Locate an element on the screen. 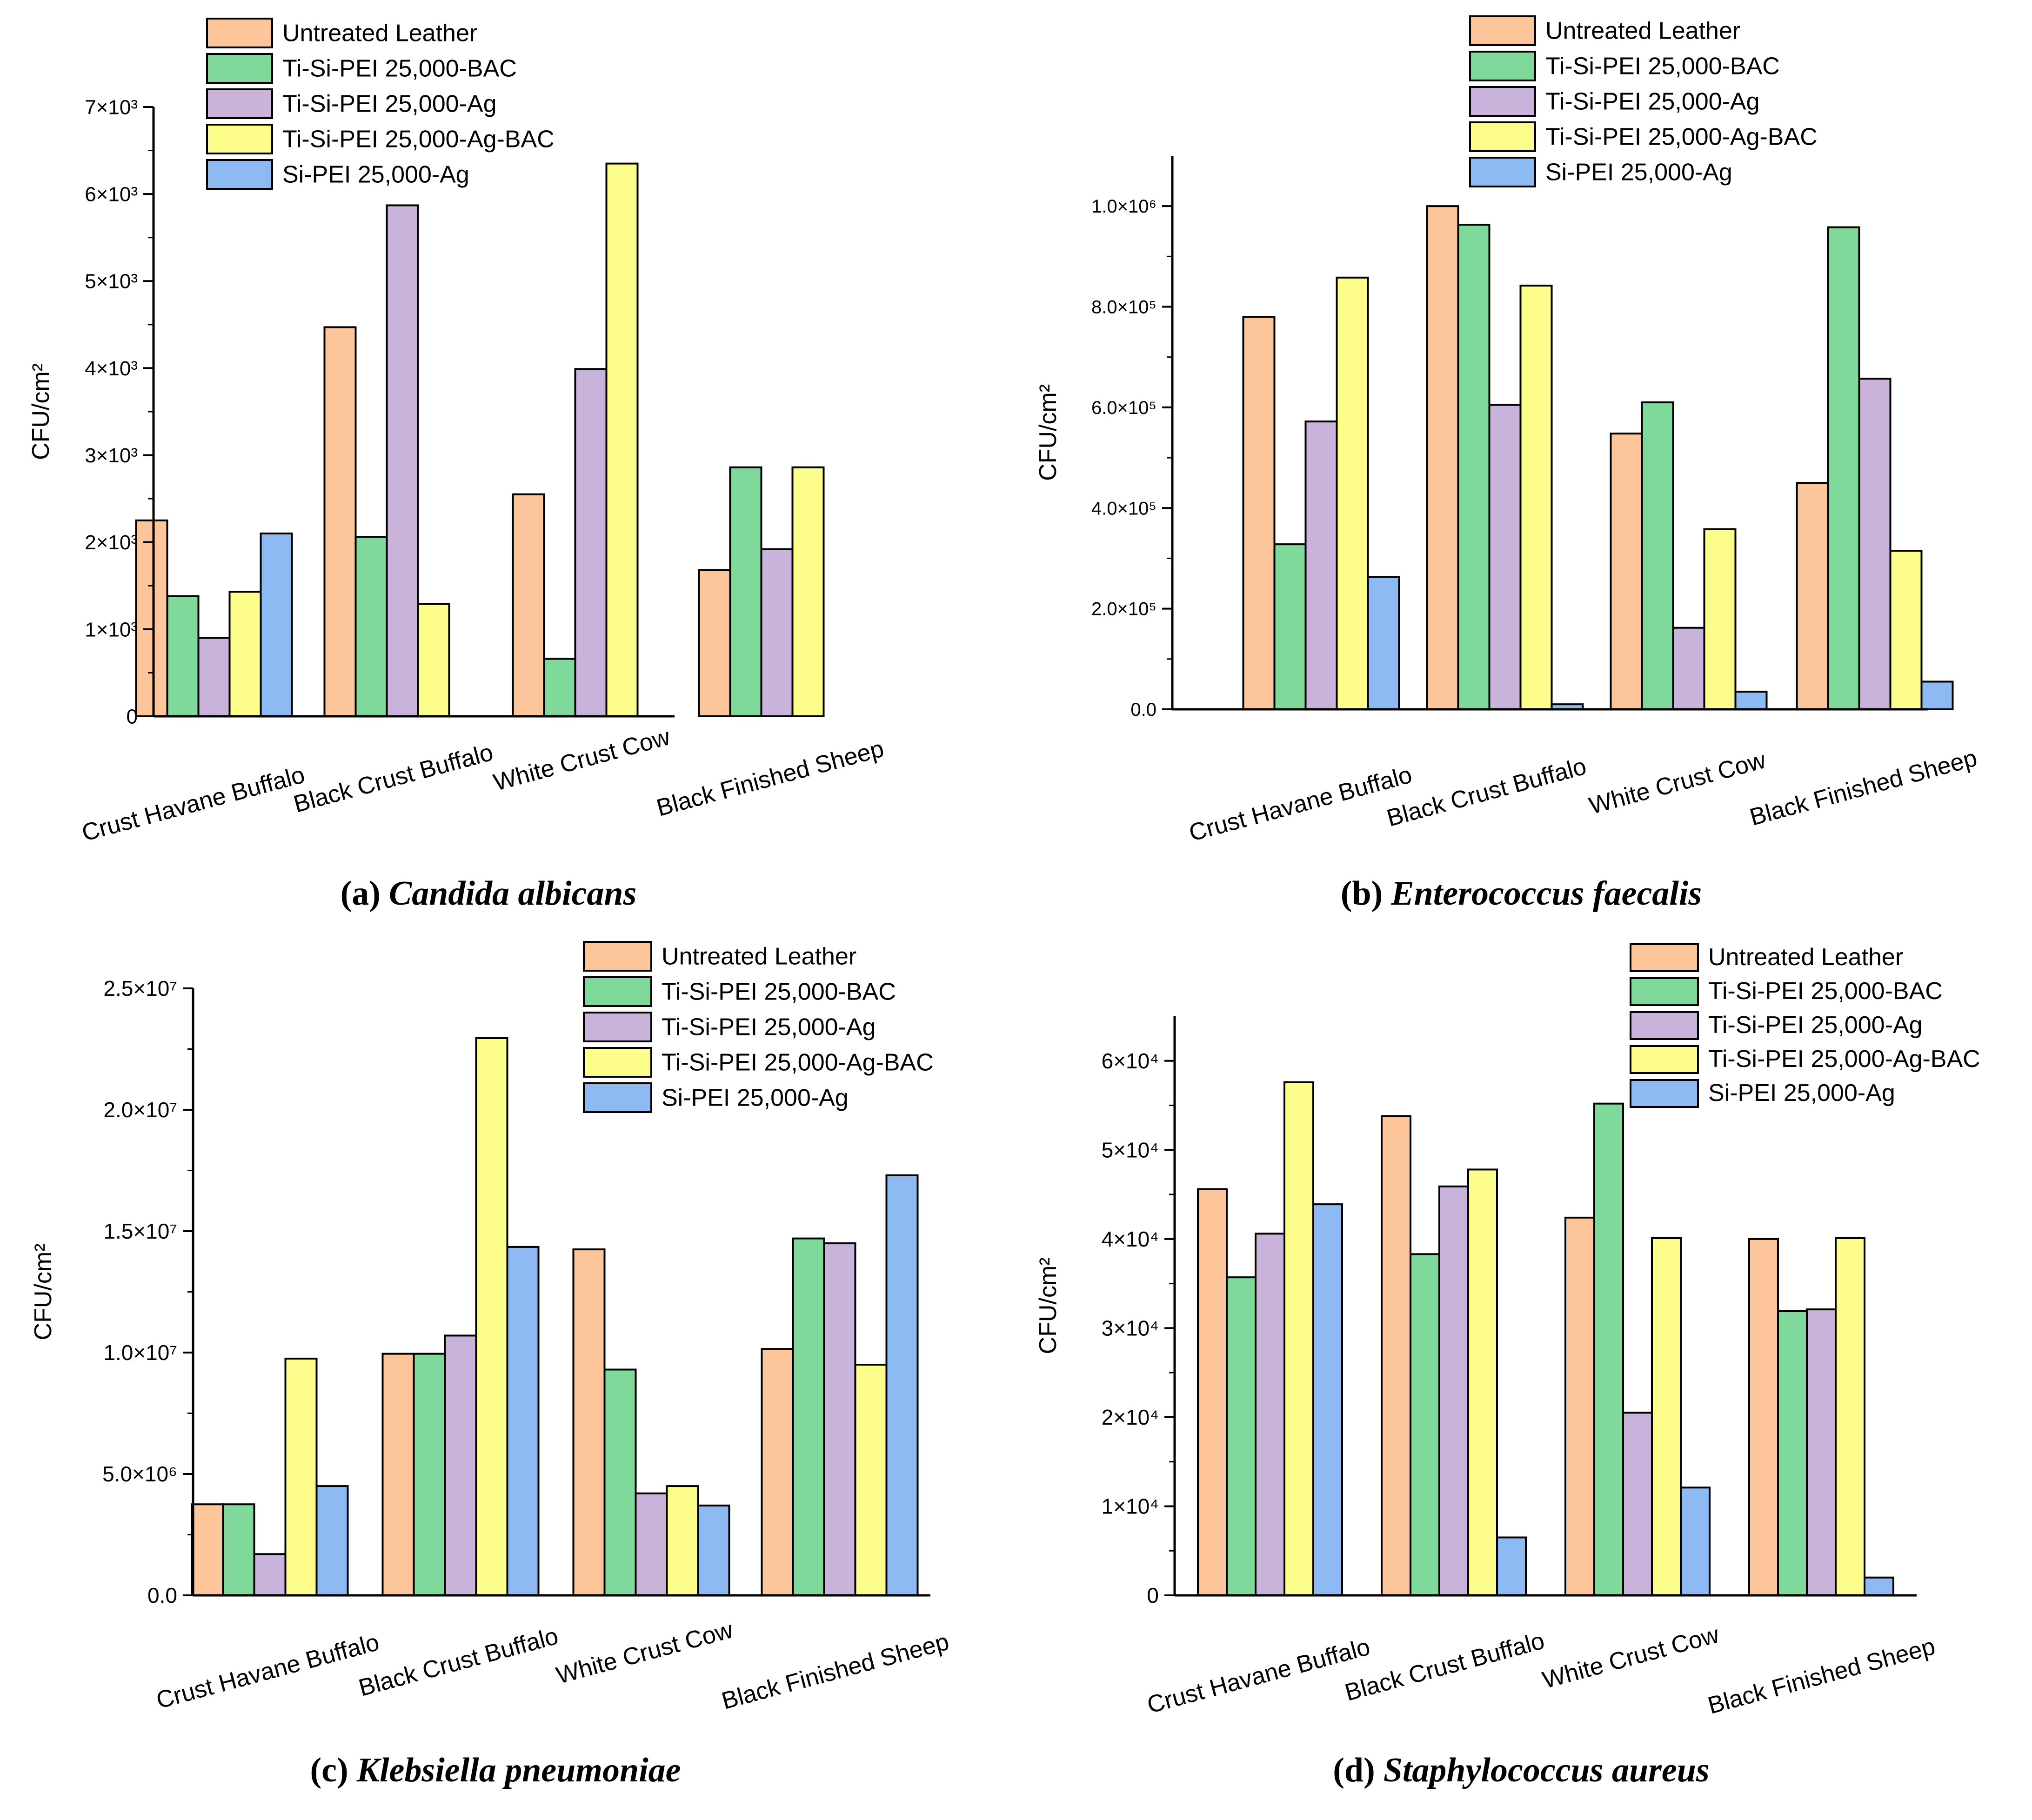 Image resolution: width=2032 pixels, height=1820 pixels. y-tick-label: 7×10³ is located at coordinates (112, 107).